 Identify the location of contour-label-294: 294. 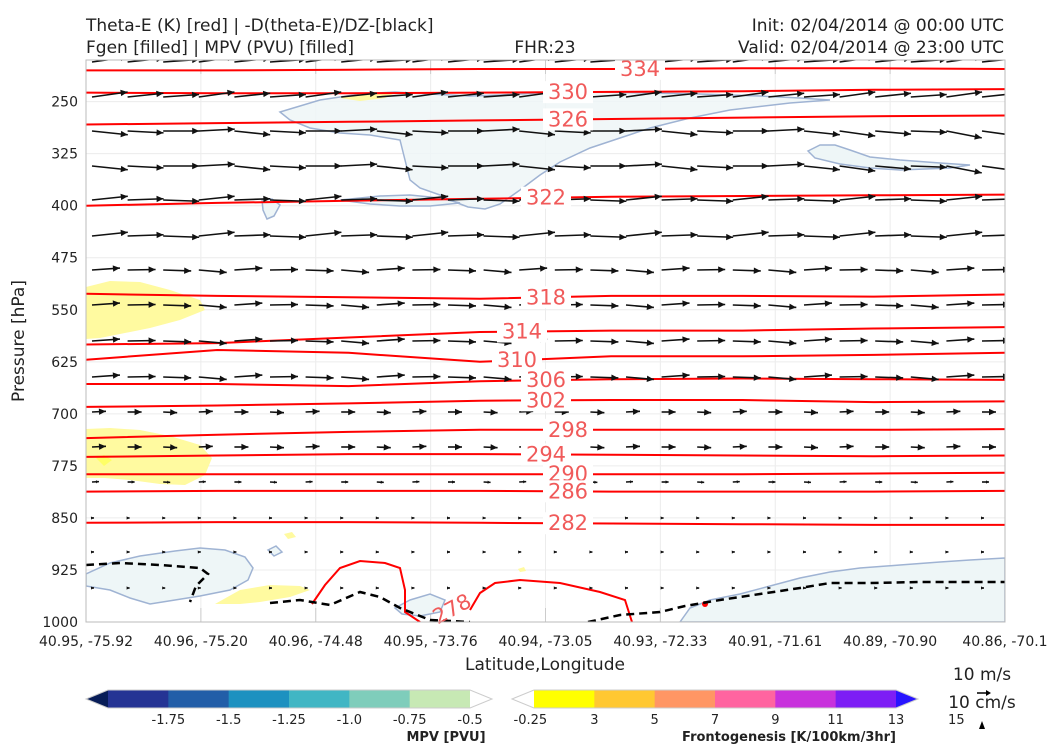
(546, 454).